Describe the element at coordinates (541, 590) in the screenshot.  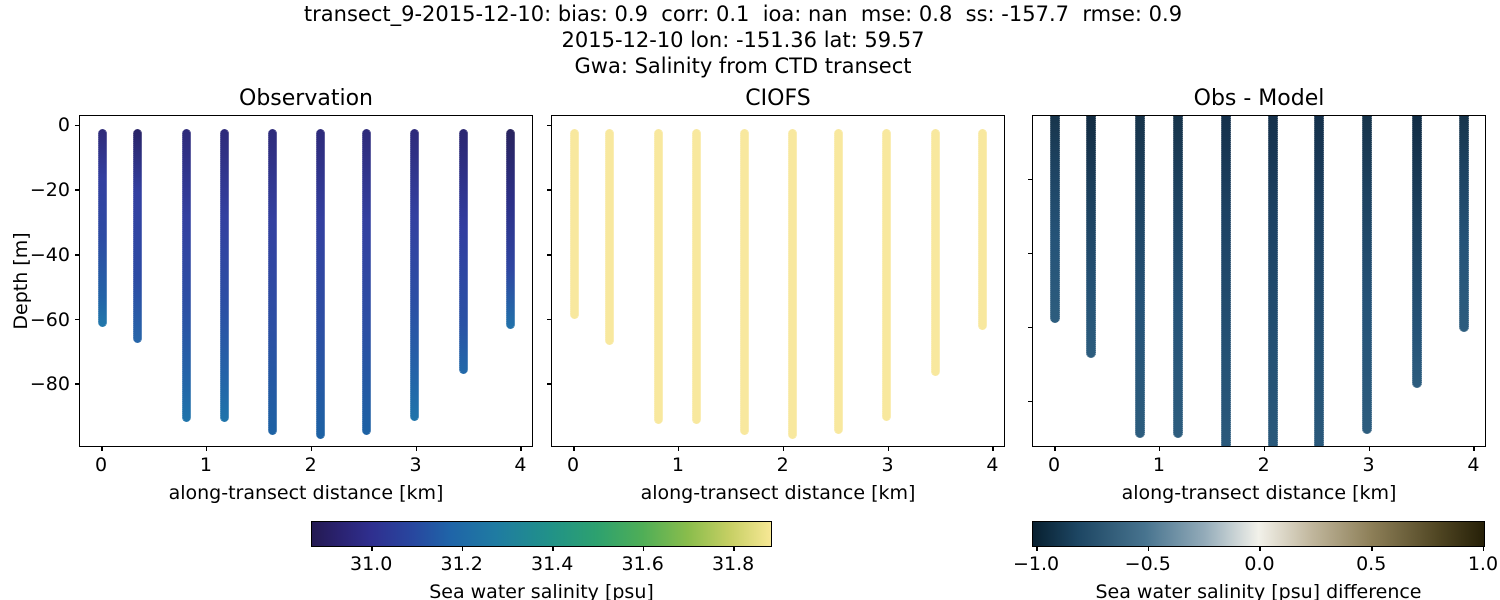
I see `salinity-colorbar-label: Sea water salinity [psu]` at that location.